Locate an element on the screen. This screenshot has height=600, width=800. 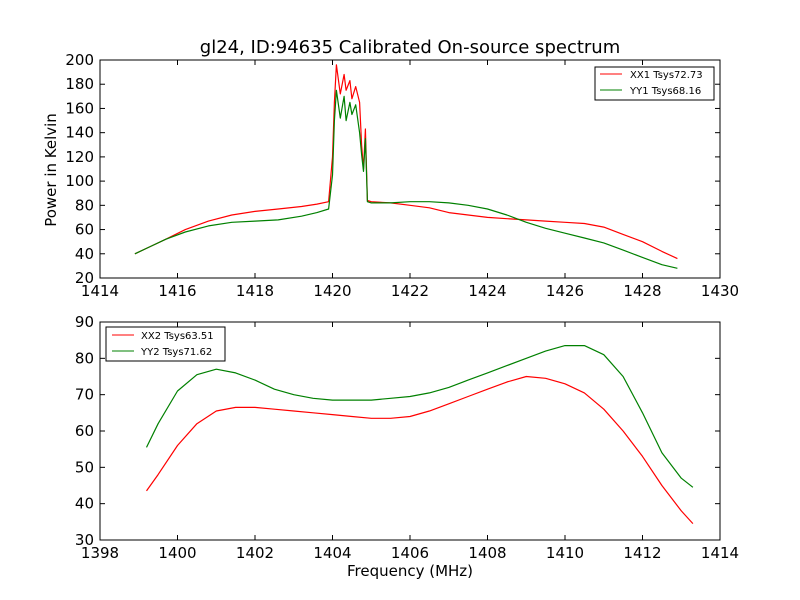
top-legend: XX1 Tsys72.73 YY1 Tsys68.16 is located at coordinates (654, 83).